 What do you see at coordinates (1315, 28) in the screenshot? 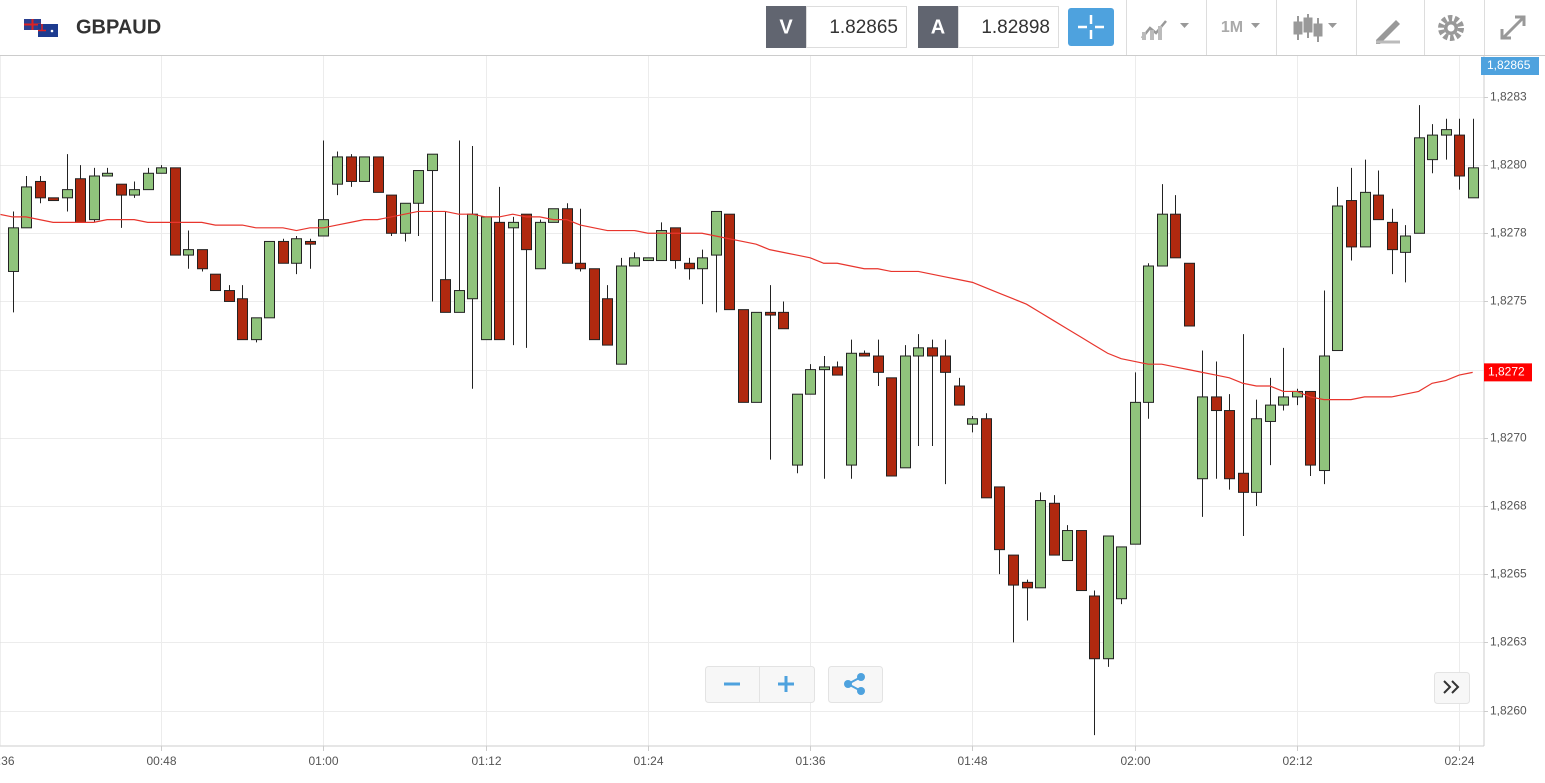
I see `indicator-button` at bounding box center [1315, 28].